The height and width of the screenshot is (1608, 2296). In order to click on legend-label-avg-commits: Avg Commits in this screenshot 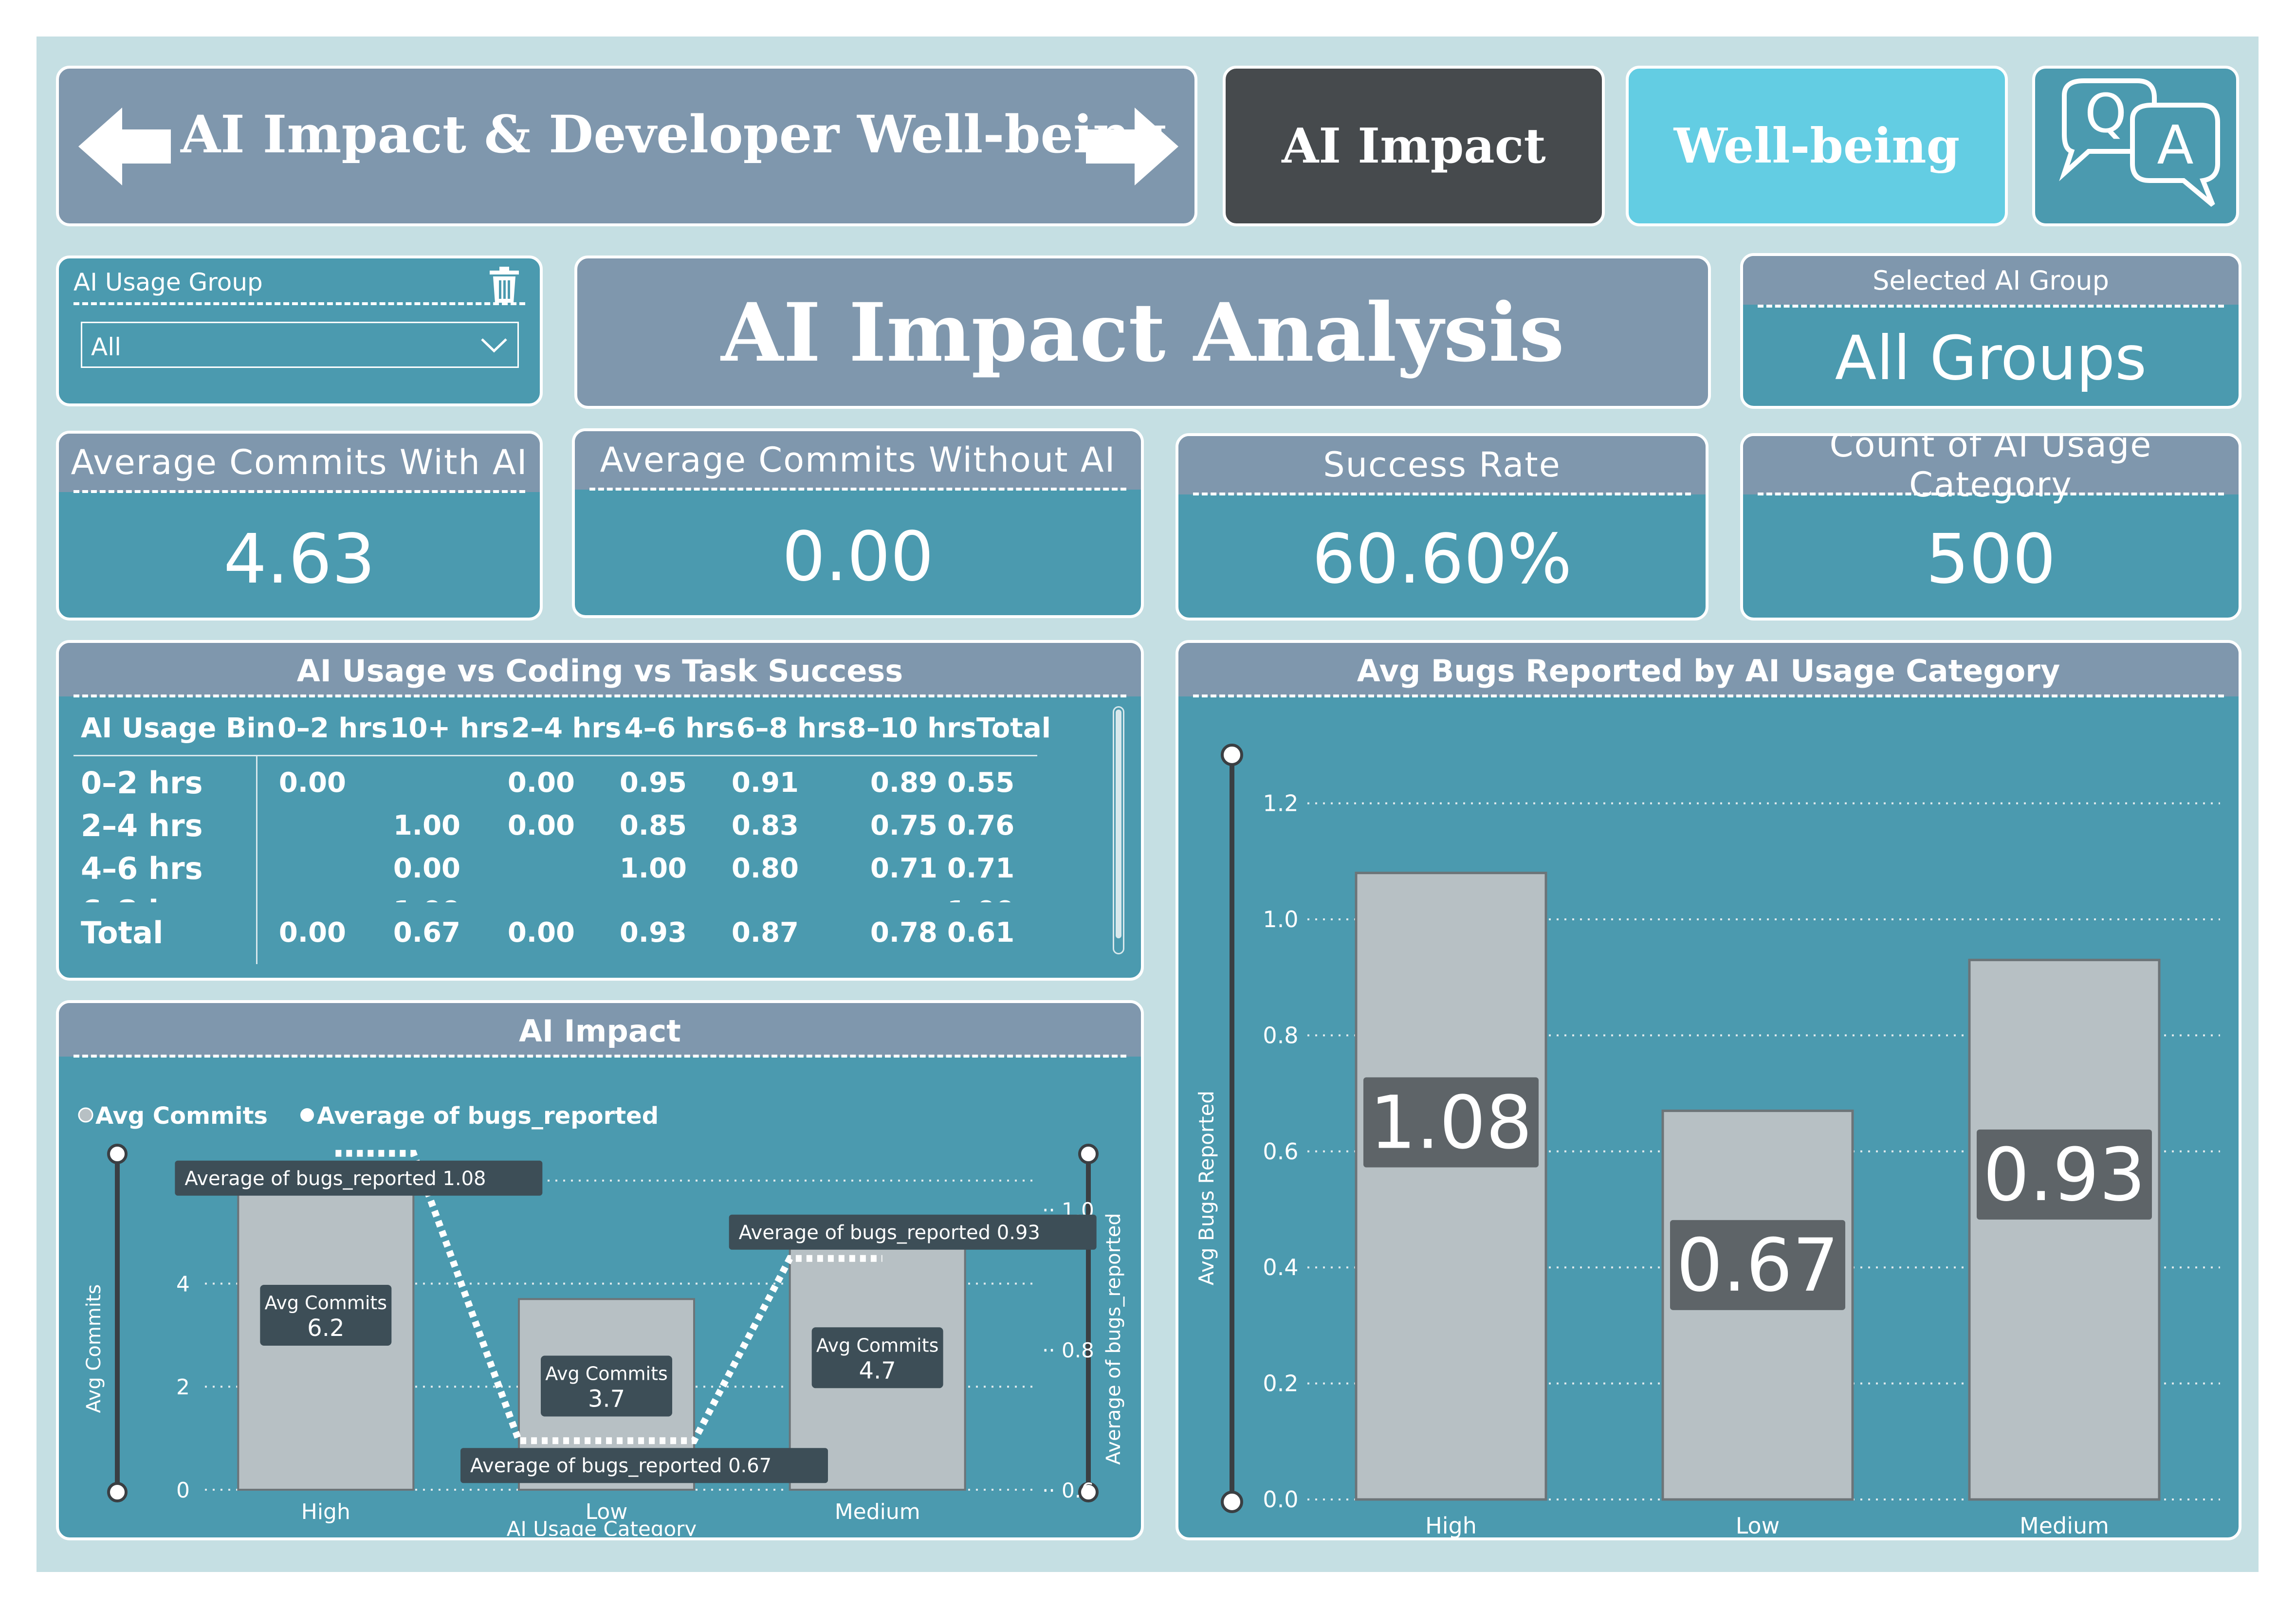, I will do `click(181, 1116)`.